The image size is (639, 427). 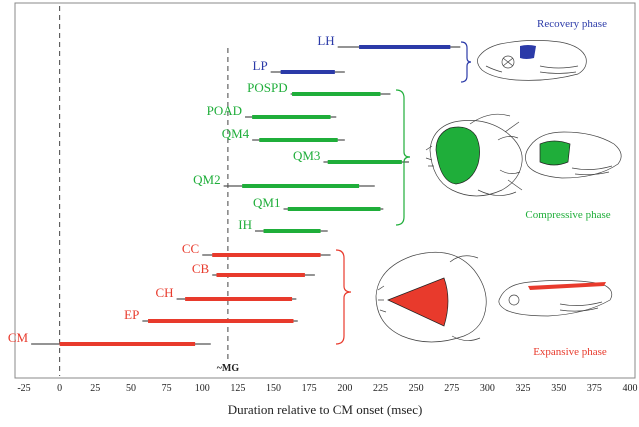 I want to click on x-tick-label: -25, so click(x=23, y=388).